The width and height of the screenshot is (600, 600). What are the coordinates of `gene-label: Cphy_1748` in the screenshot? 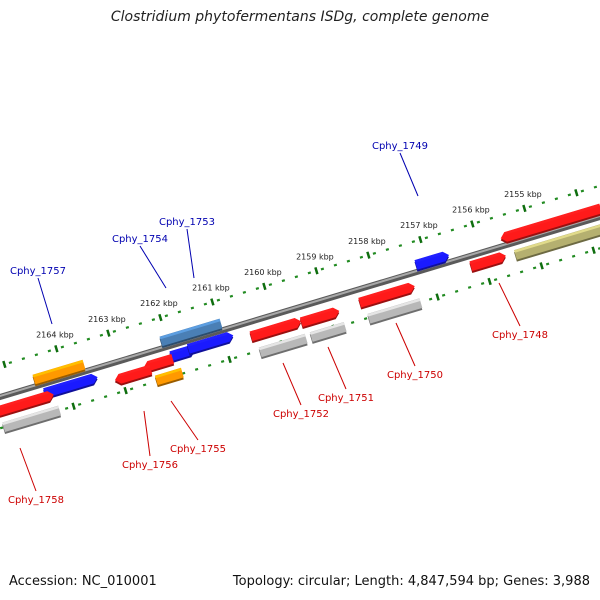 It's located at (520, 335).